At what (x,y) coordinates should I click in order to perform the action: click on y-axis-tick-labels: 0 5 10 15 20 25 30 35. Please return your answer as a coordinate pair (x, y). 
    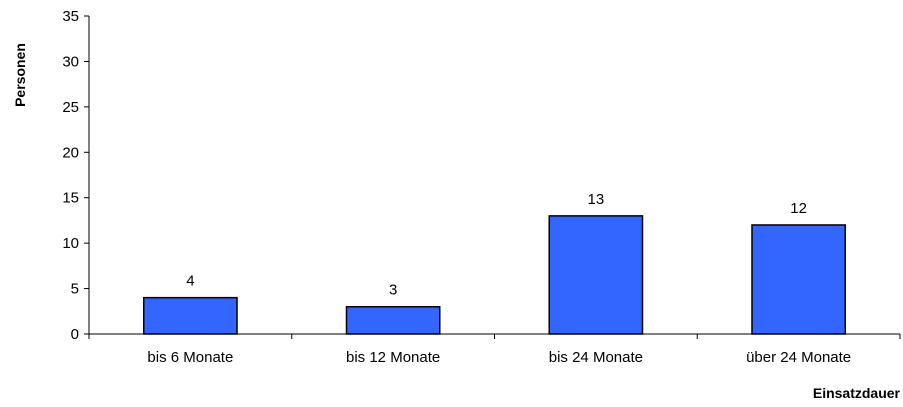
    Looking at the image, I should click on (70, 175).